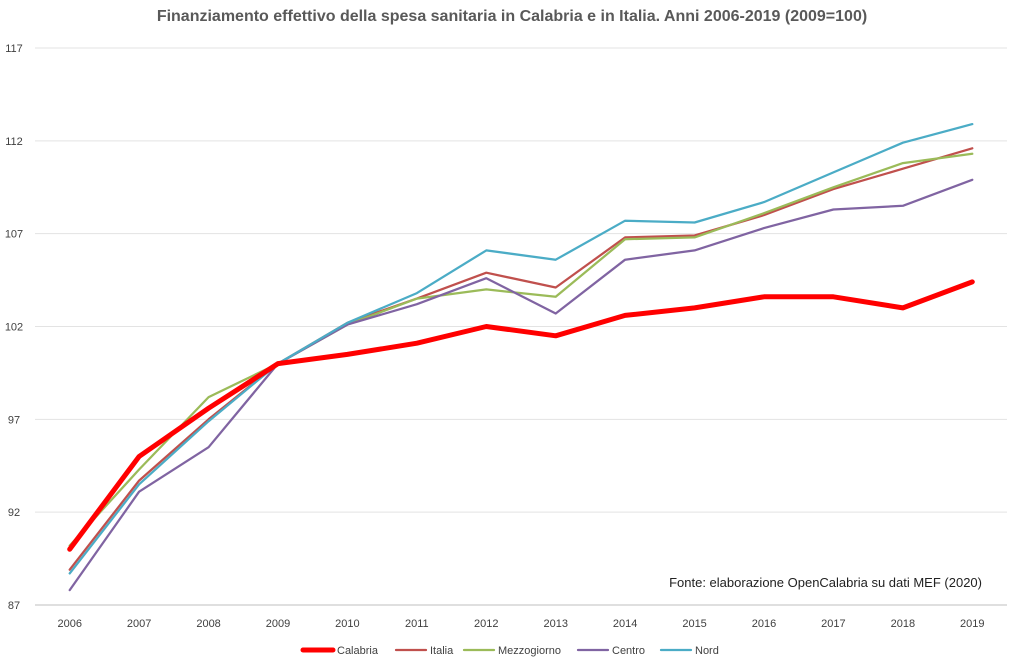 The image size is (1024, 667). What do you see at coordinates (69, 624) in the screenshot?
I see `x-tick-label: 2006` at bounding box center [69, 624].